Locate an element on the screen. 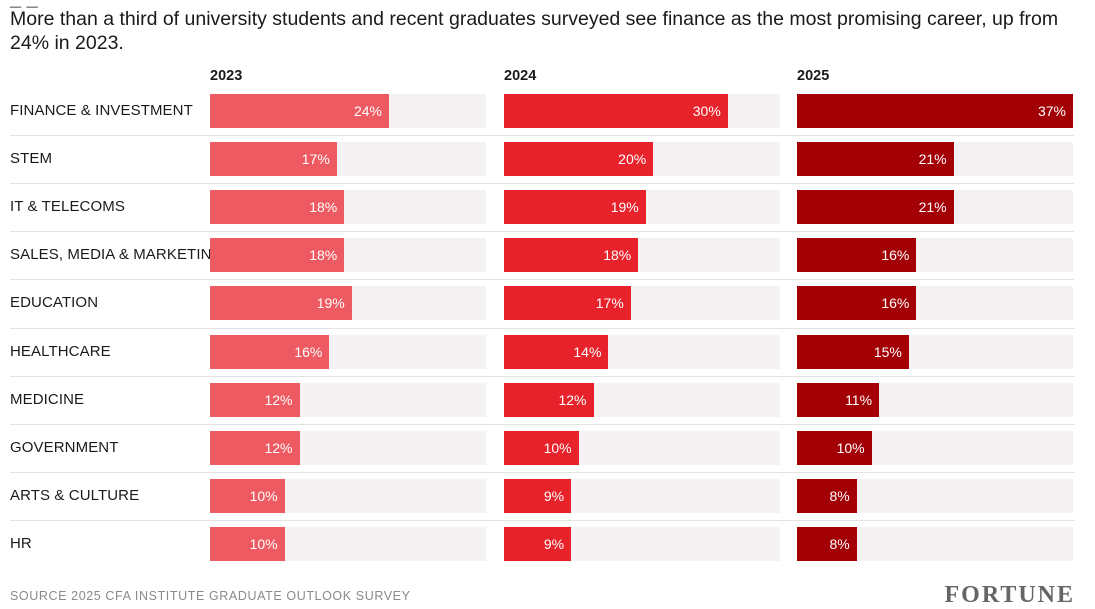 The width and height of the screenshot is (1095, 609). bar-value-label: 20% is located at coordinates (632, 159).